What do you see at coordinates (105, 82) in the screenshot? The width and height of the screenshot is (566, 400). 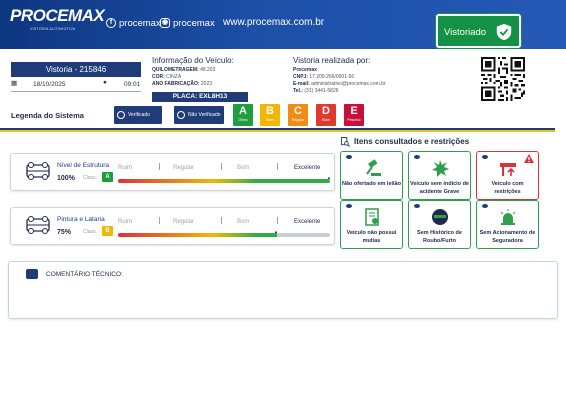 I see `clock-icon: ●` at bounding box center [105, 82].